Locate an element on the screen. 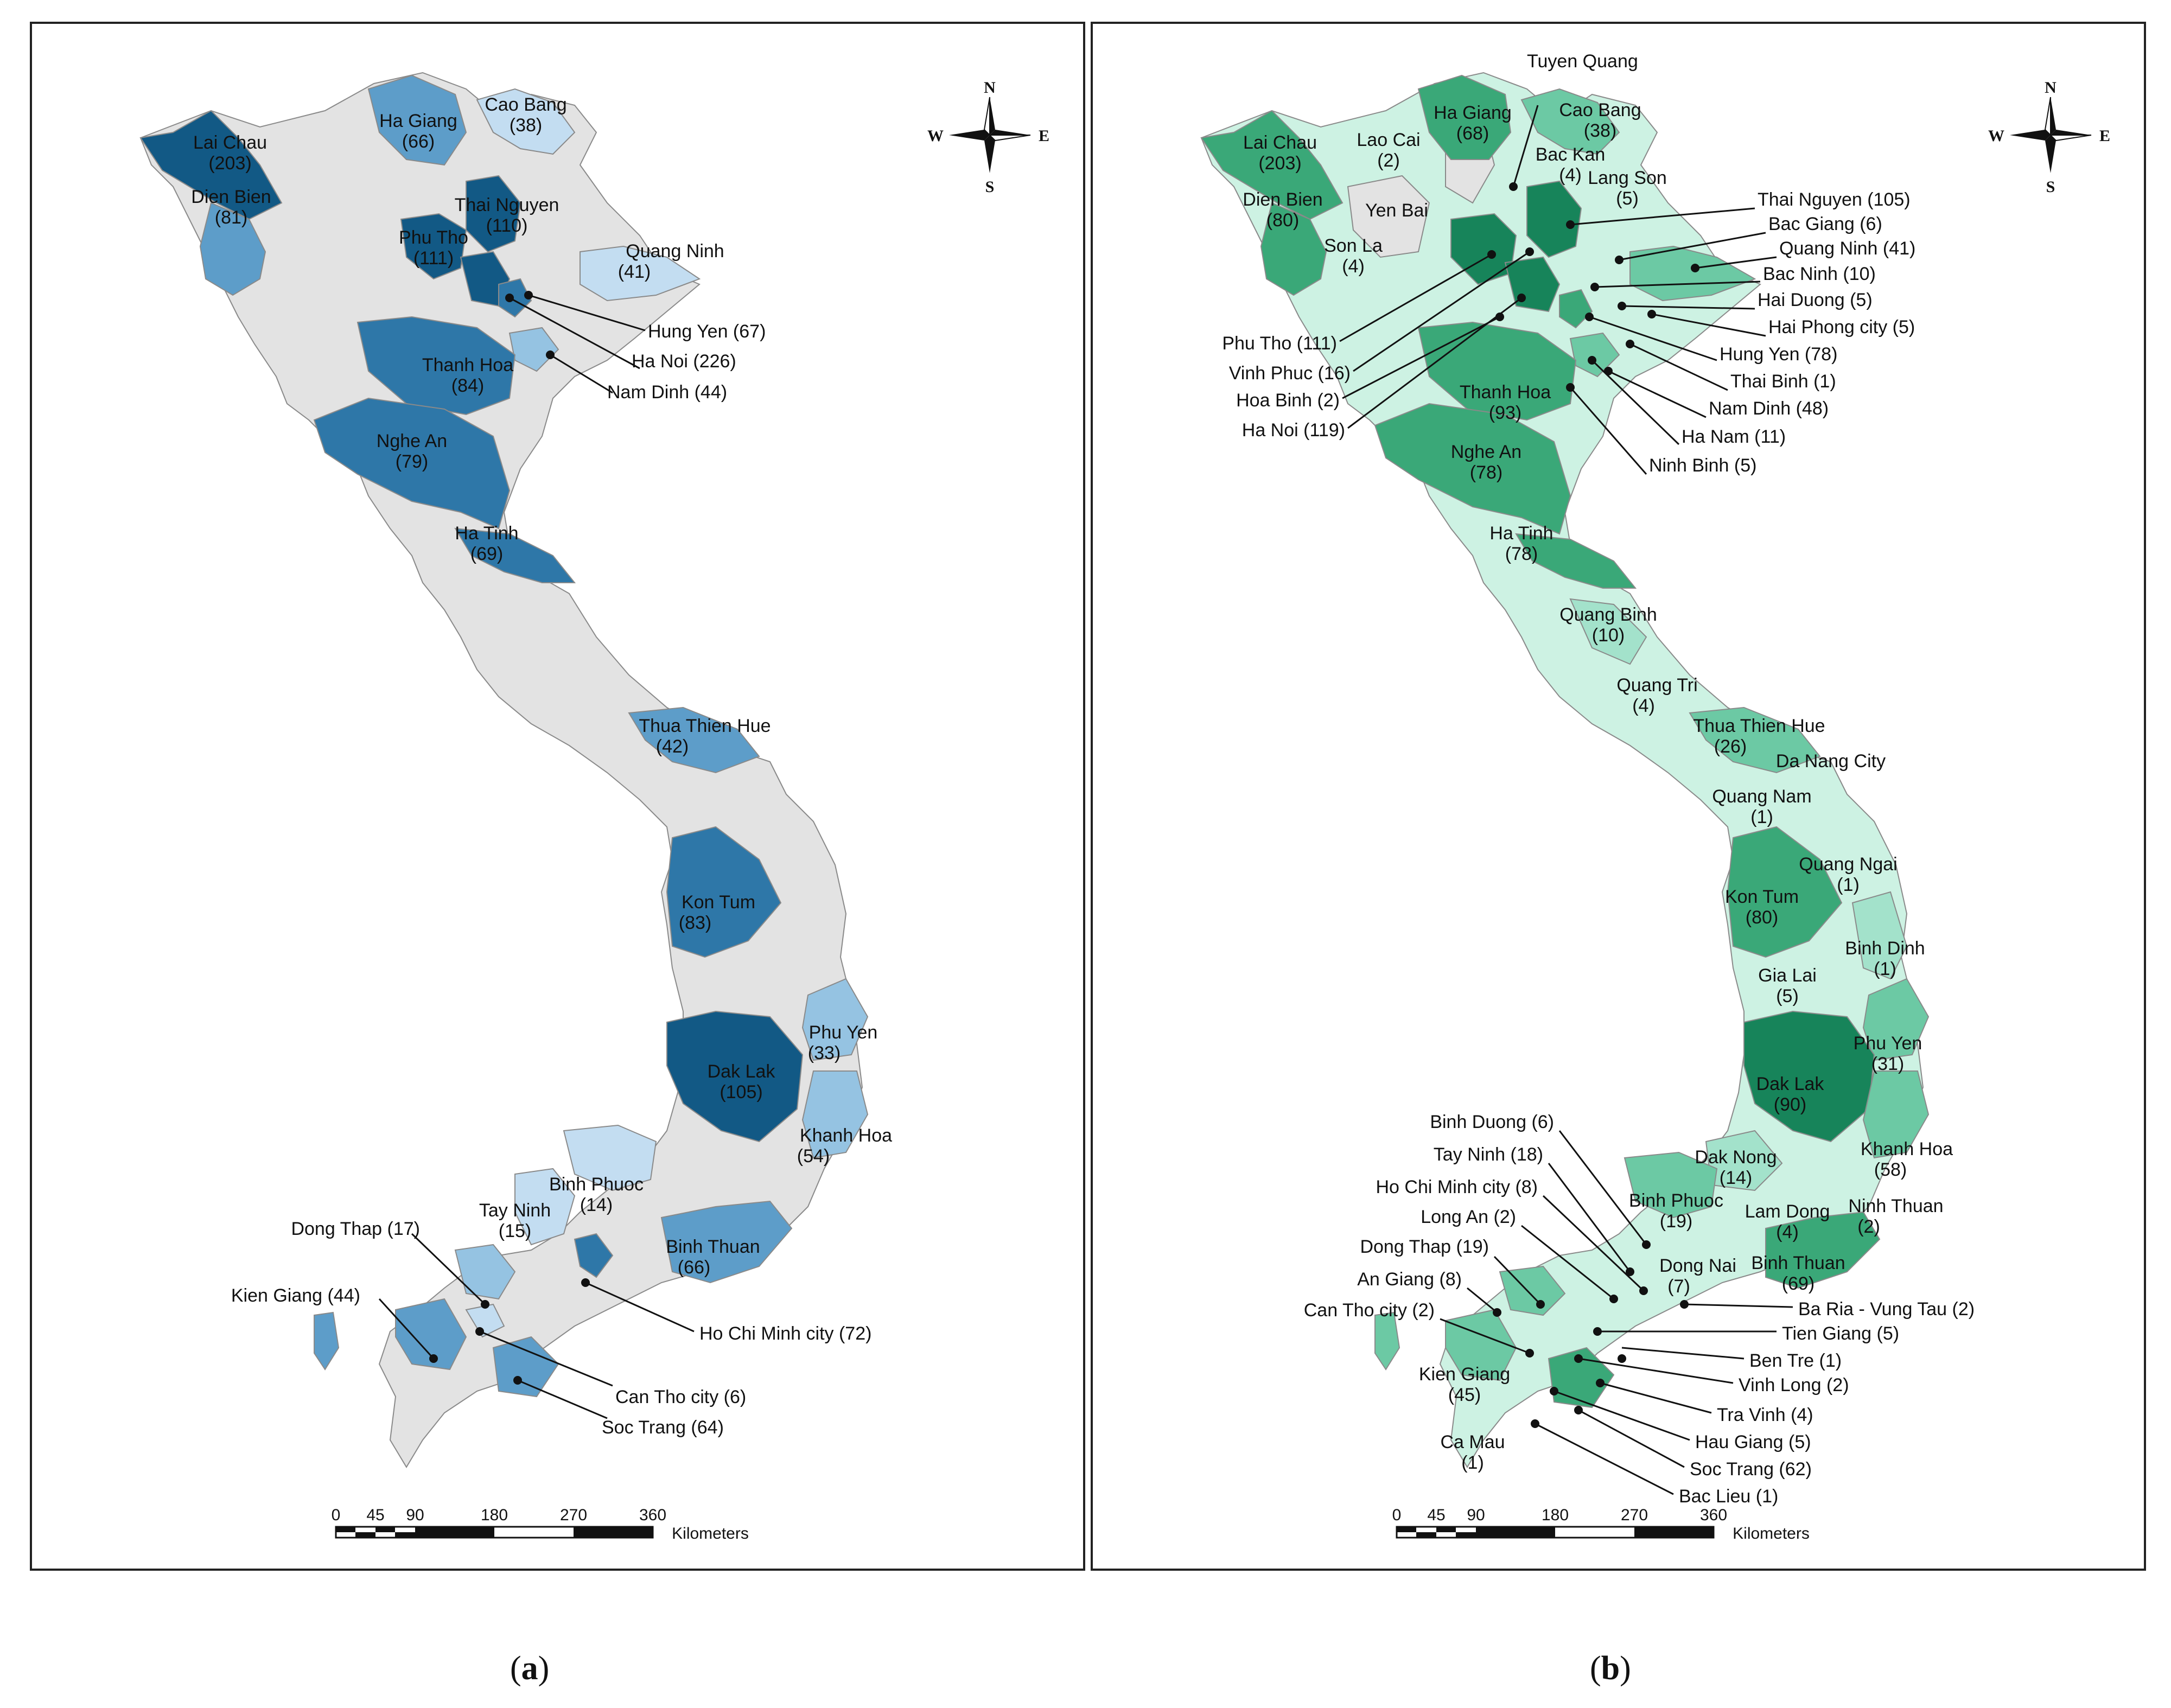 This screenshot has height=1708, width=2171. callout-label: Can Tho city (2) is located at coordinates (1370, 1310).